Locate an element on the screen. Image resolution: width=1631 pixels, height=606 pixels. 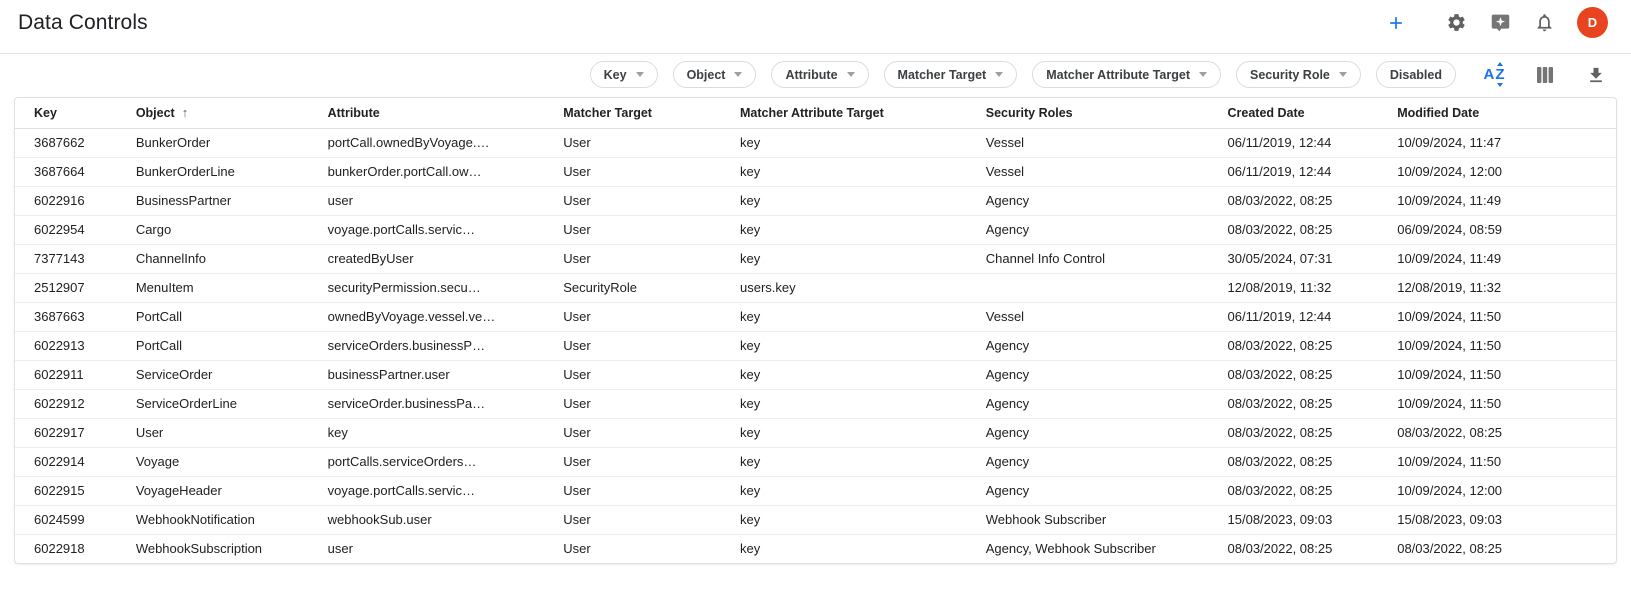
column-header-key: Key is located at coordinates (66, 113).